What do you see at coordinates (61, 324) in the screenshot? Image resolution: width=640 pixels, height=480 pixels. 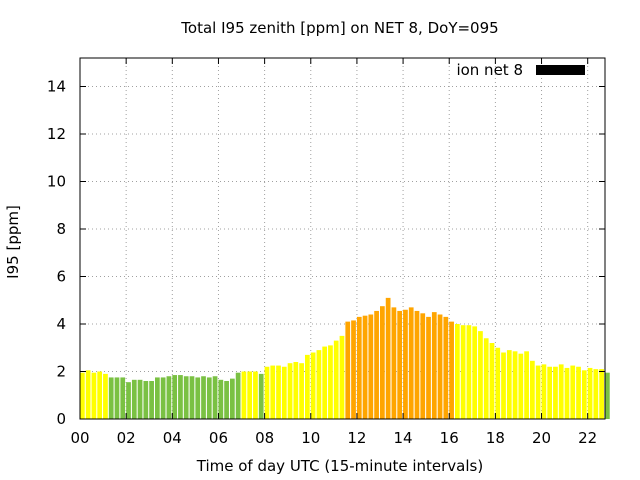 I see `y-tick-label: 4` at bounding box center [61, 324].